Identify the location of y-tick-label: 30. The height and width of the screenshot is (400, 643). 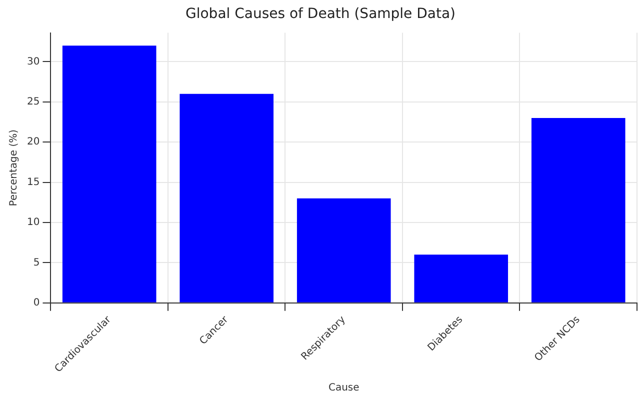
(33, 62).